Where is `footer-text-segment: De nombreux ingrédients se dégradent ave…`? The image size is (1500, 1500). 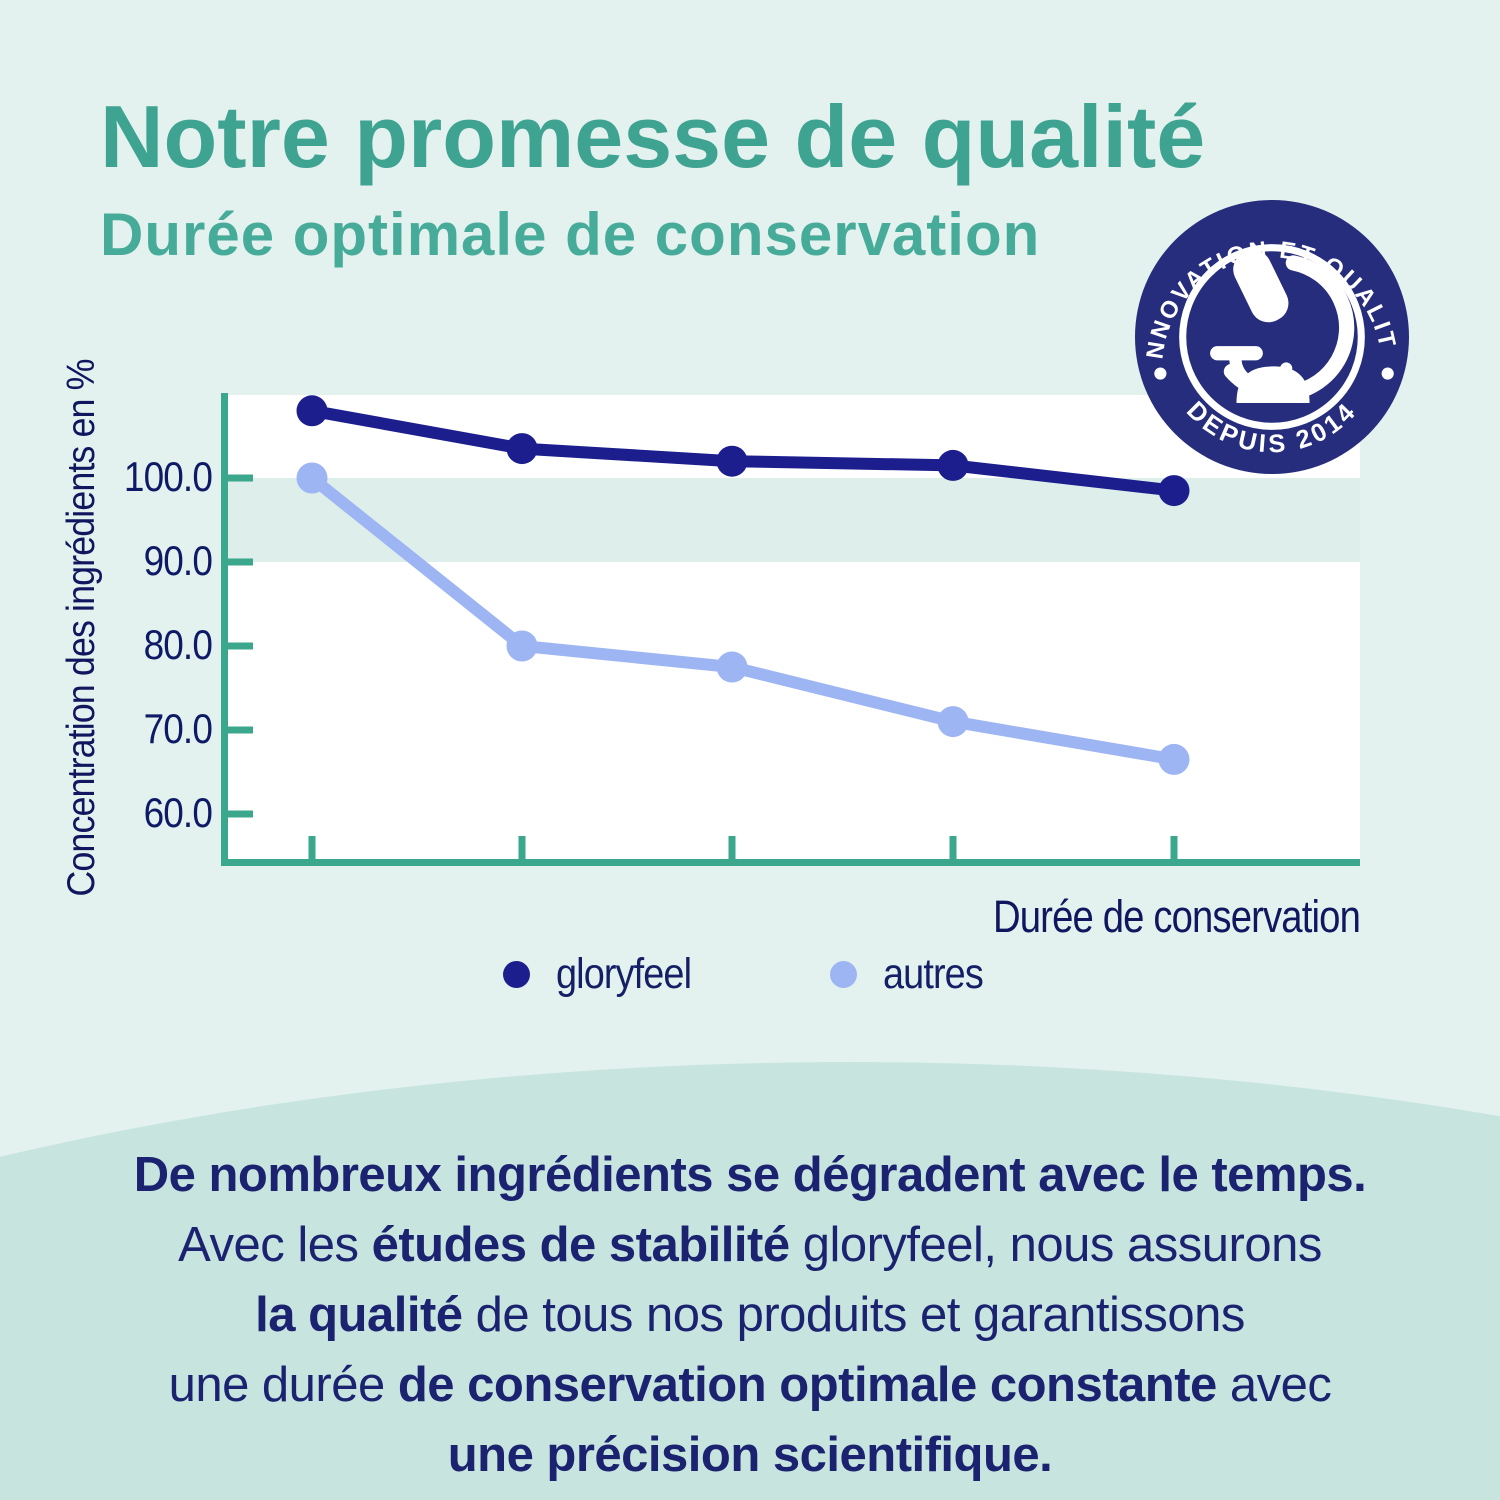
footer-text-segment: De nombreux ingrédients se dégradent ave… is located at coordinates (750, 1175).